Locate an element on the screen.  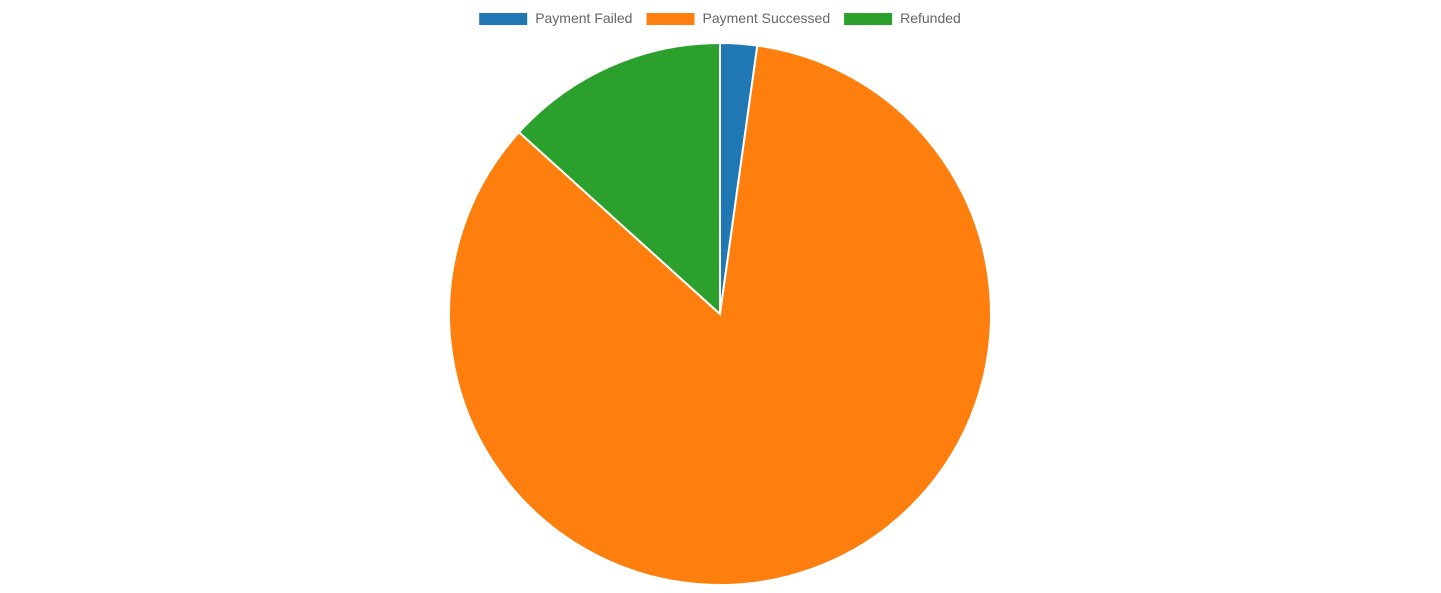
legend-label-refunded: Refunded is located at coordinates (930, 18).